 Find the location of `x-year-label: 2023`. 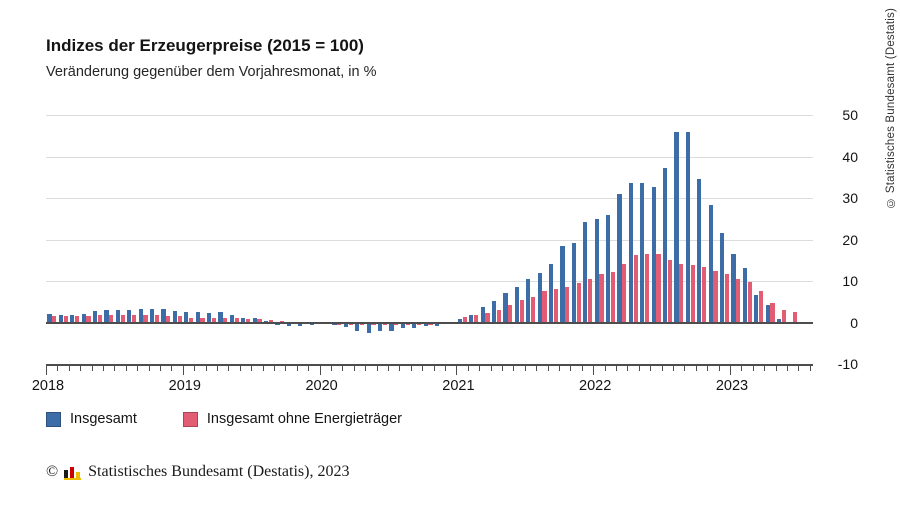

x-year-label: 2023 is located at coordinates (732, 386).